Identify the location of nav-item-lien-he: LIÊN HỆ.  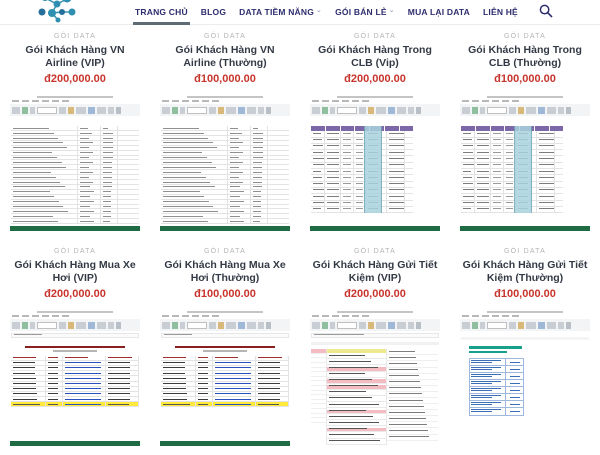
(500, 12).